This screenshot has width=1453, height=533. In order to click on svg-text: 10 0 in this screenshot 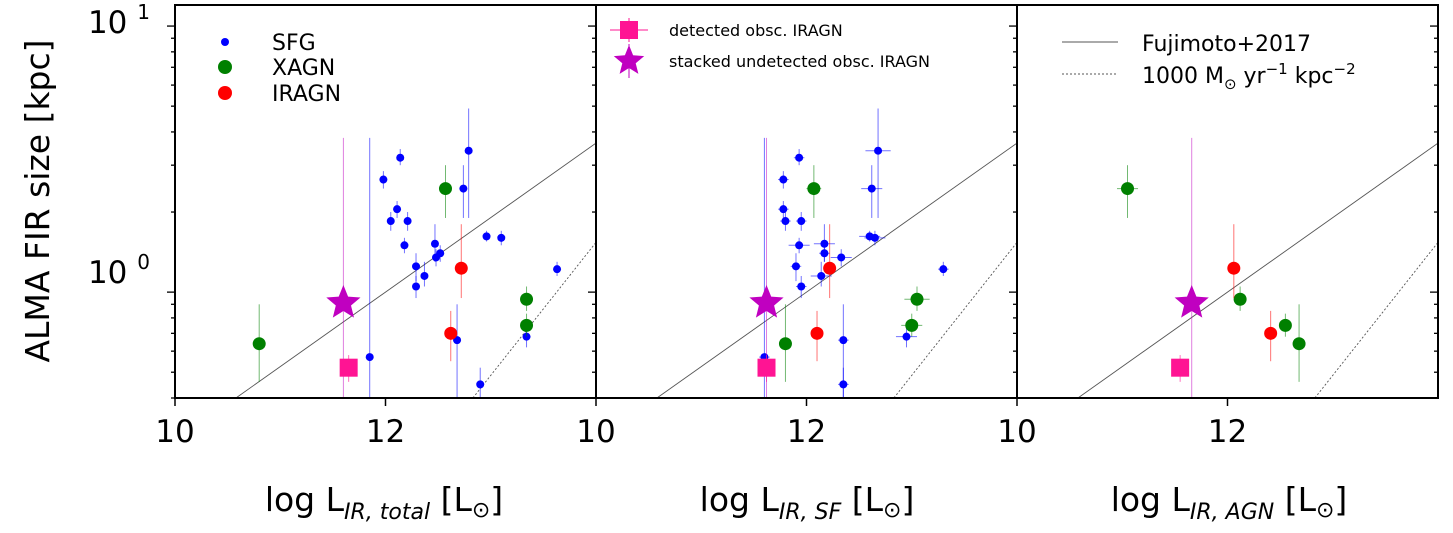, I will do `click(119, 270)`.